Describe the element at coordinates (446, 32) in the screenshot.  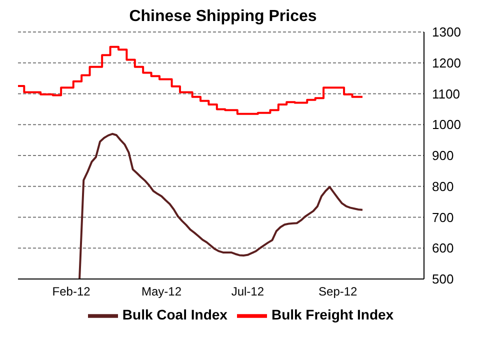
I see `y-tick-label: 1300` at that location.